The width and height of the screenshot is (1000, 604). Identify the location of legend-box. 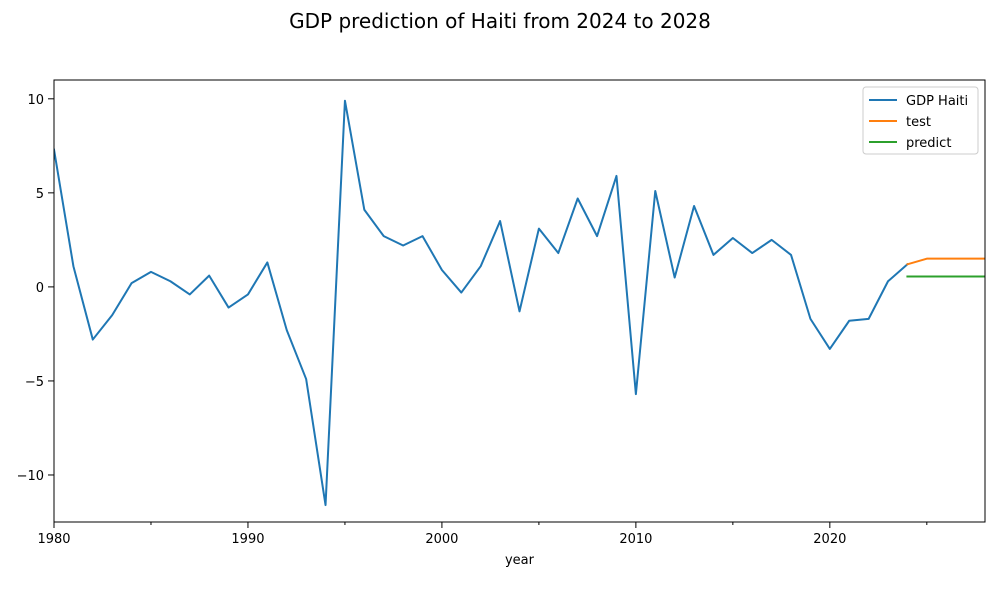
(920, 120).